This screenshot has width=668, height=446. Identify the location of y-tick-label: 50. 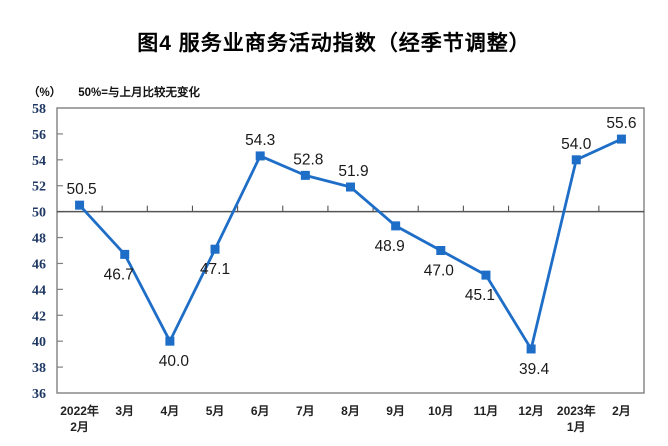
(39, 213).